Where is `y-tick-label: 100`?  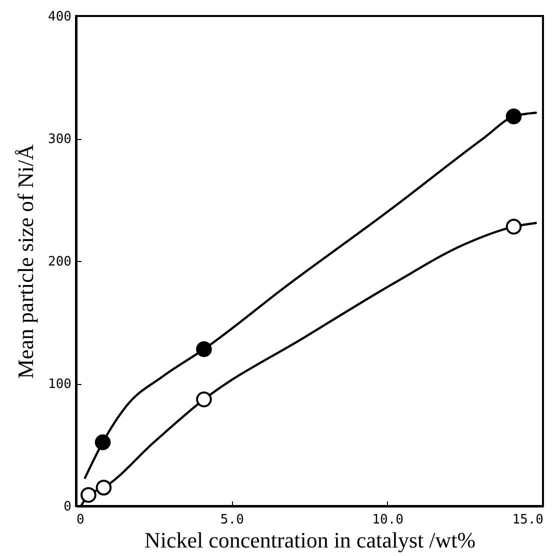 y-tick-label: 100 is located at coordinates (60, 384).